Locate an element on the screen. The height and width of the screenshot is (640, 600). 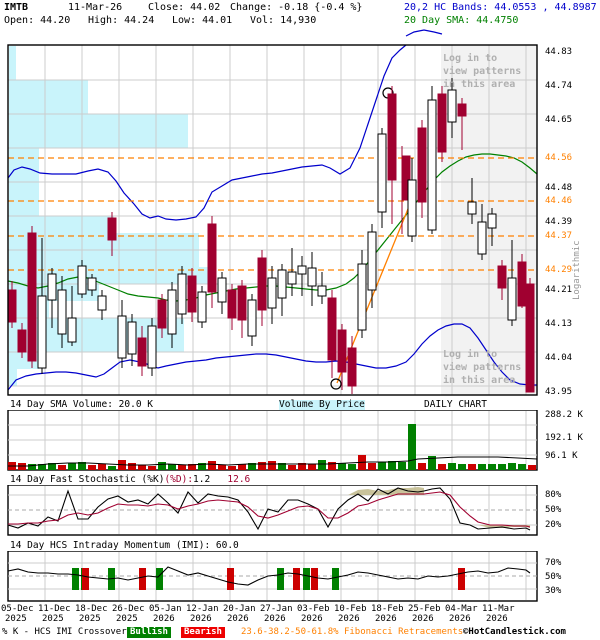
xtick-year-8: 2026 is located at coordinates (312, 619).